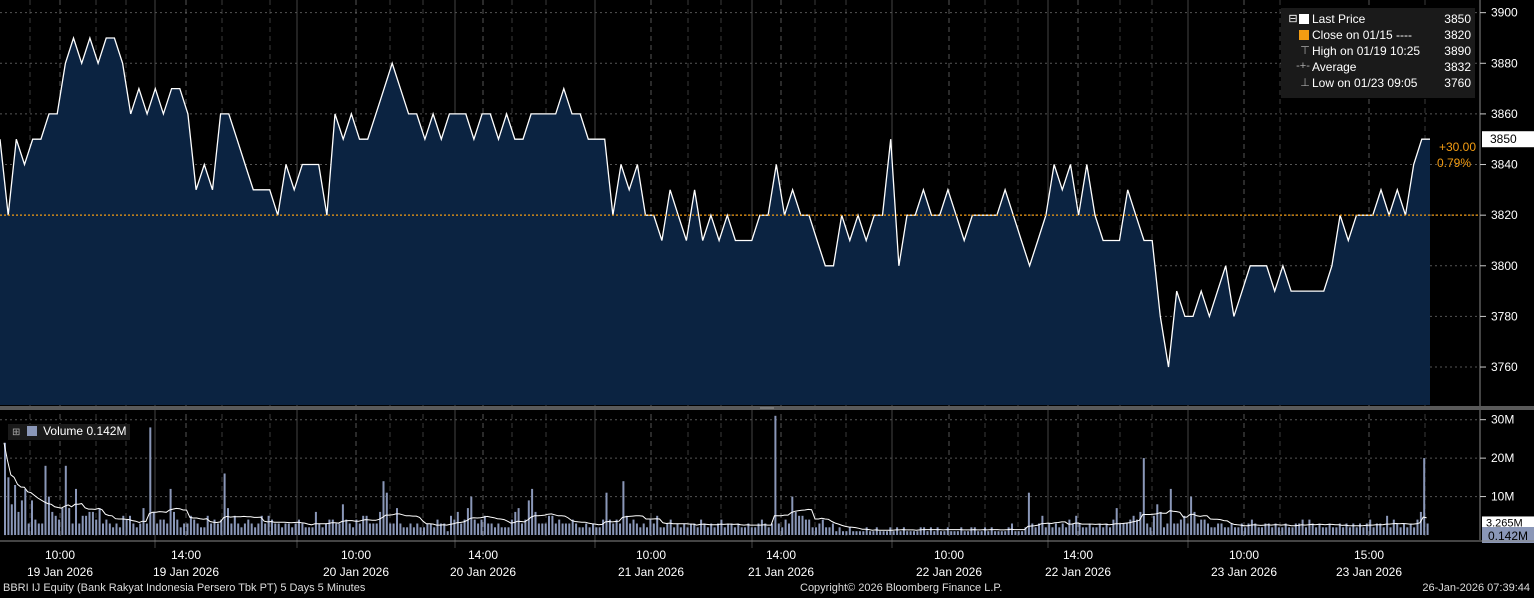 This screenshot has height=598, width=1534. What do you see at coordinates (16, 432) in the screenshot?
I see `expand-icon: ⊞` at bounding box center [16, 432].